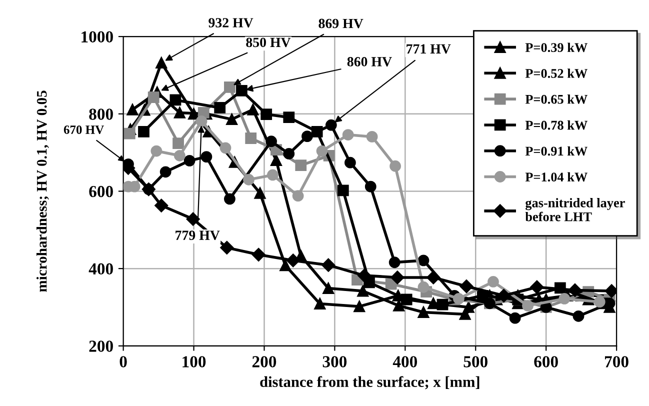 Image resolution: width=649 pixels, height=406 pixels. What do you see at coordinates (84, 130) in the screenshot?
I see `annotation: 670 HV` at bounding box center [84, 130].